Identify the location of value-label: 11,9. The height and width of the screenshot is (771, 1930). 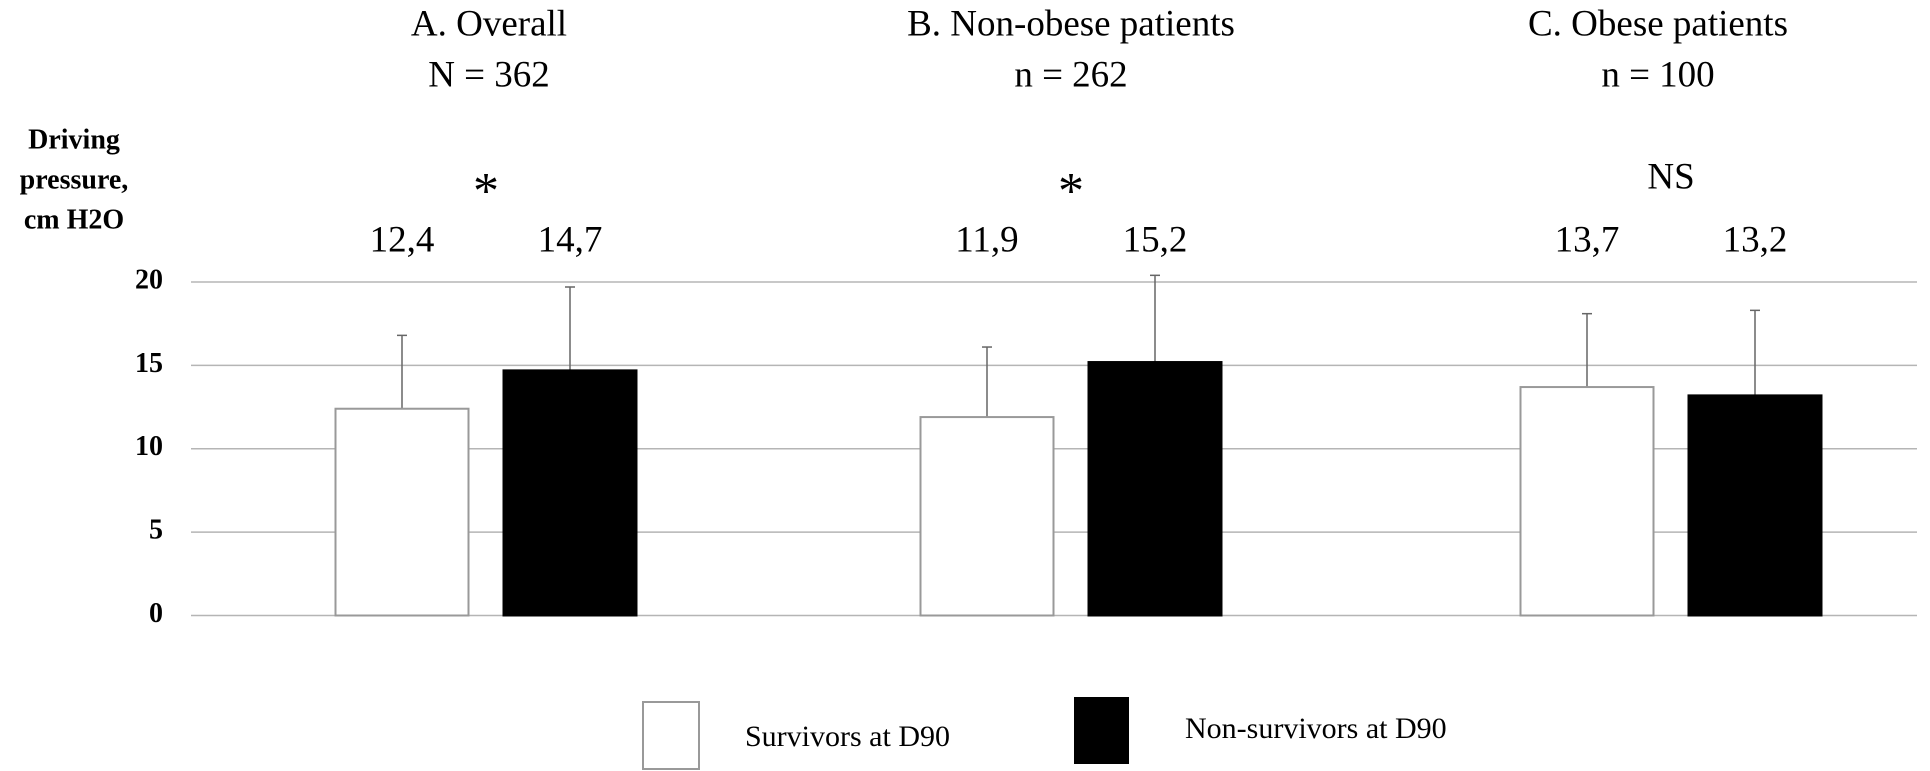
(986, 239).